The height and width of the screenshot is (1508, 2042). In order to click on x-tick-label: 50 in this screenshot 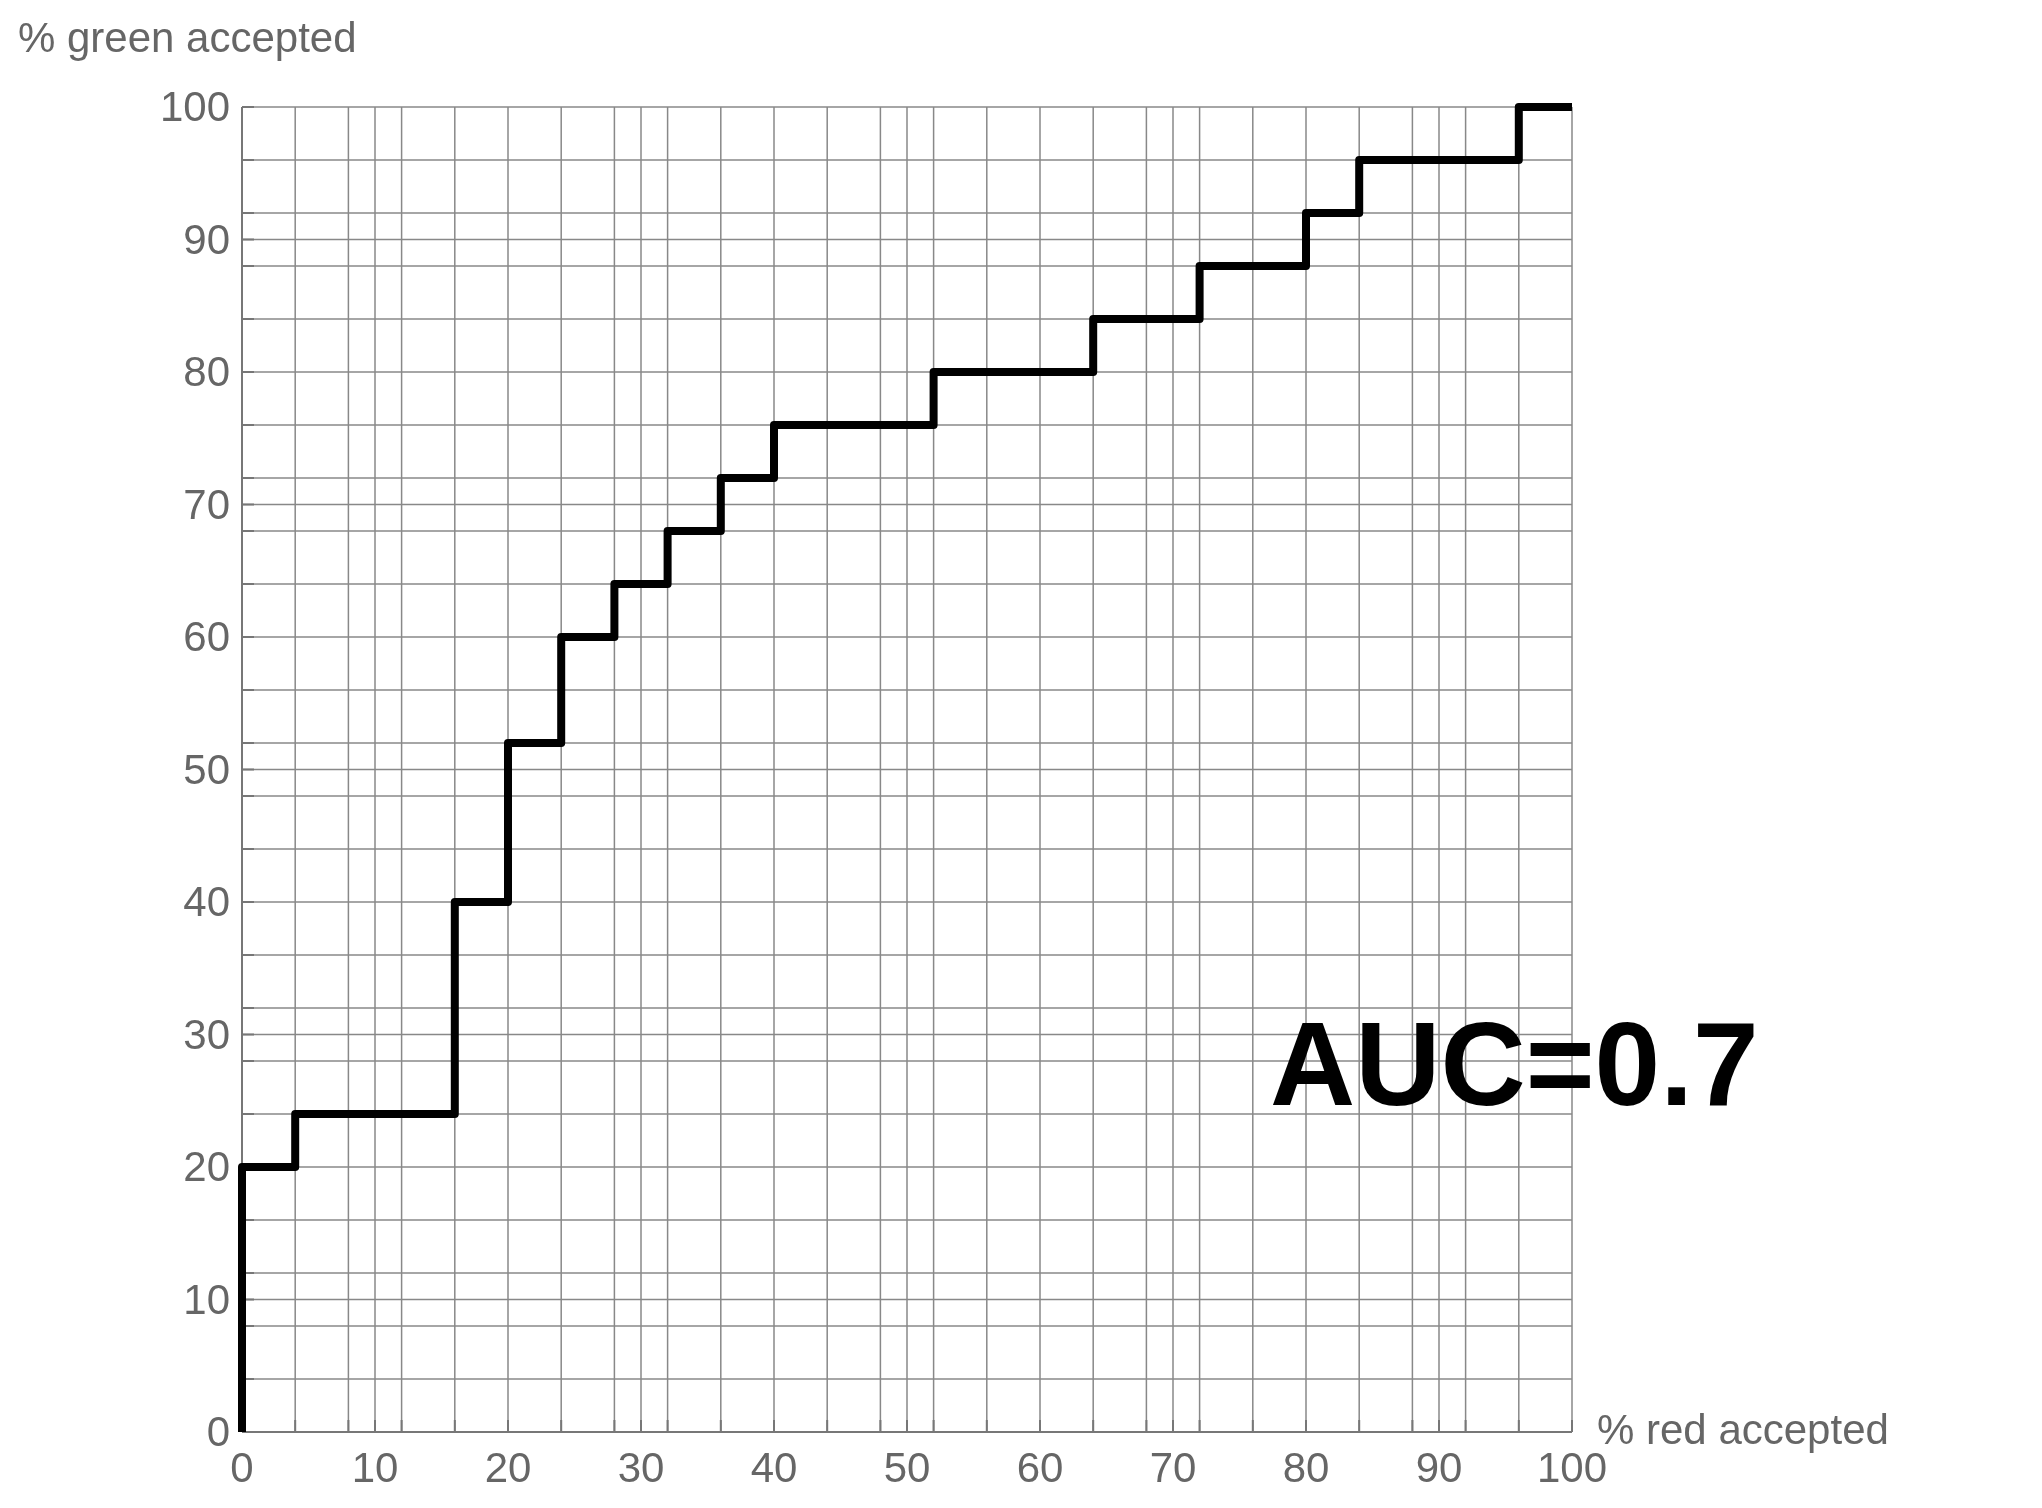, I will do `click(907, 1467)`.